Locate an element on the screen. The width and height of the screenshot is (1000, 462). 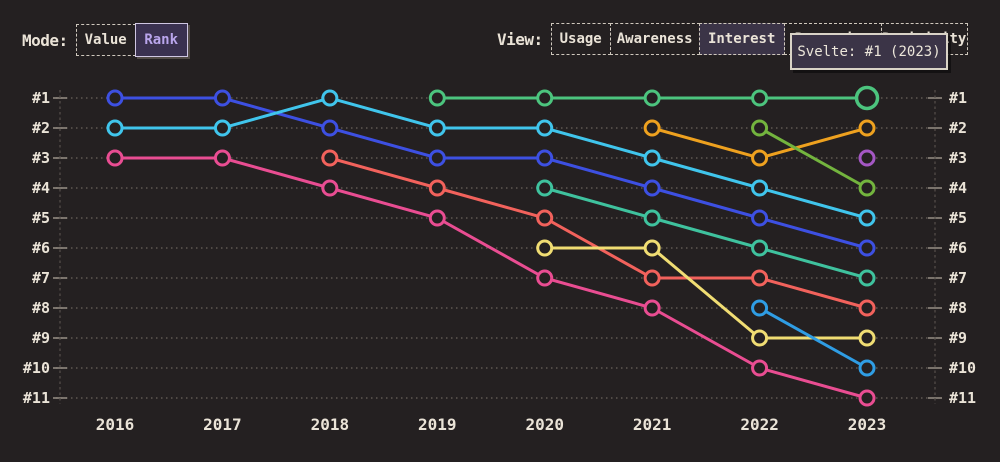
rank-label-left-2: #2 is located at coordinates (41, 128).